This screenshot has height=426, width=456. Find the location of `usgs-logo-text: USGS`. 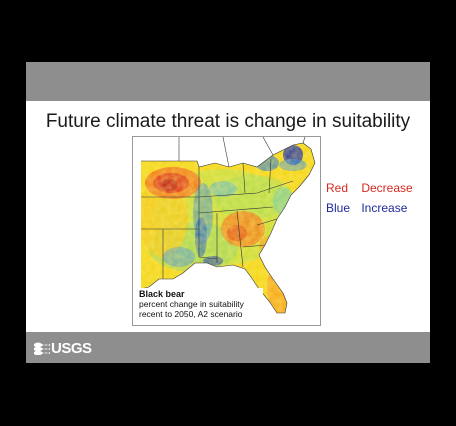

usgs-logo-text: USGS is located at coordinates (71, 348).